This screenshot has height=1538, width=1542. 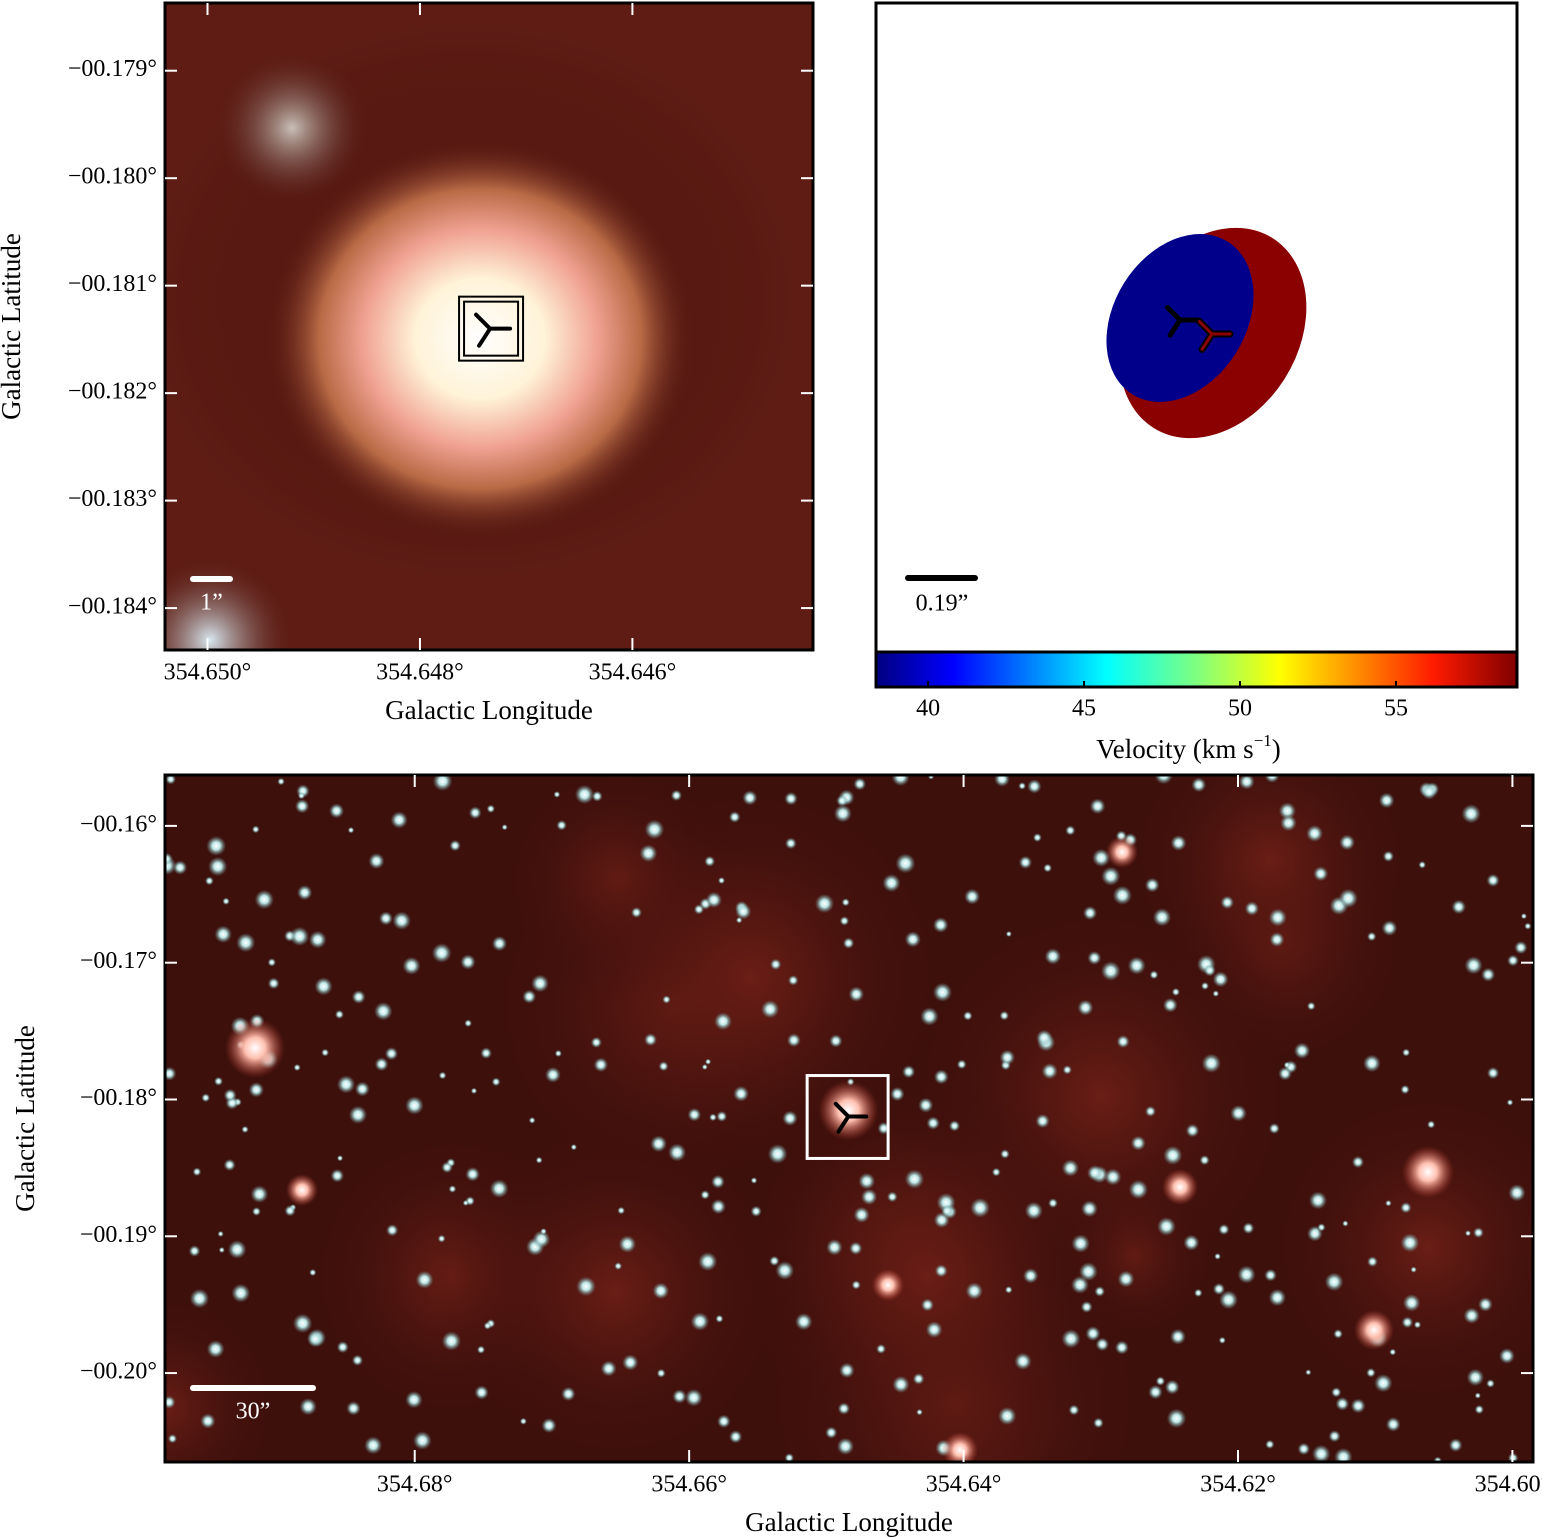 What do you see at coordinates (964, 1485) in the screenshot?
I see `x-tick-label: 354.64°` at bounding box center [964, 1485].